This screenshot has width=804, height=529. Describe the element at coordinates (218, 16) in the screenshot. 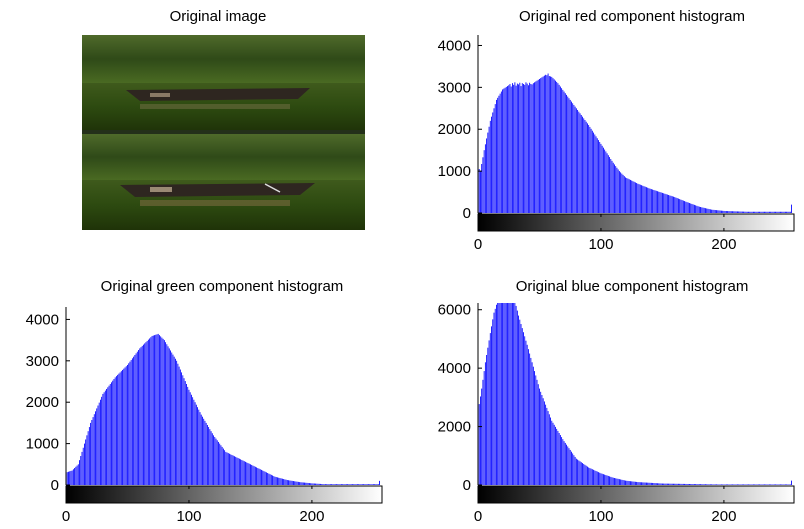

I see `chart-title: Original image` at that location.